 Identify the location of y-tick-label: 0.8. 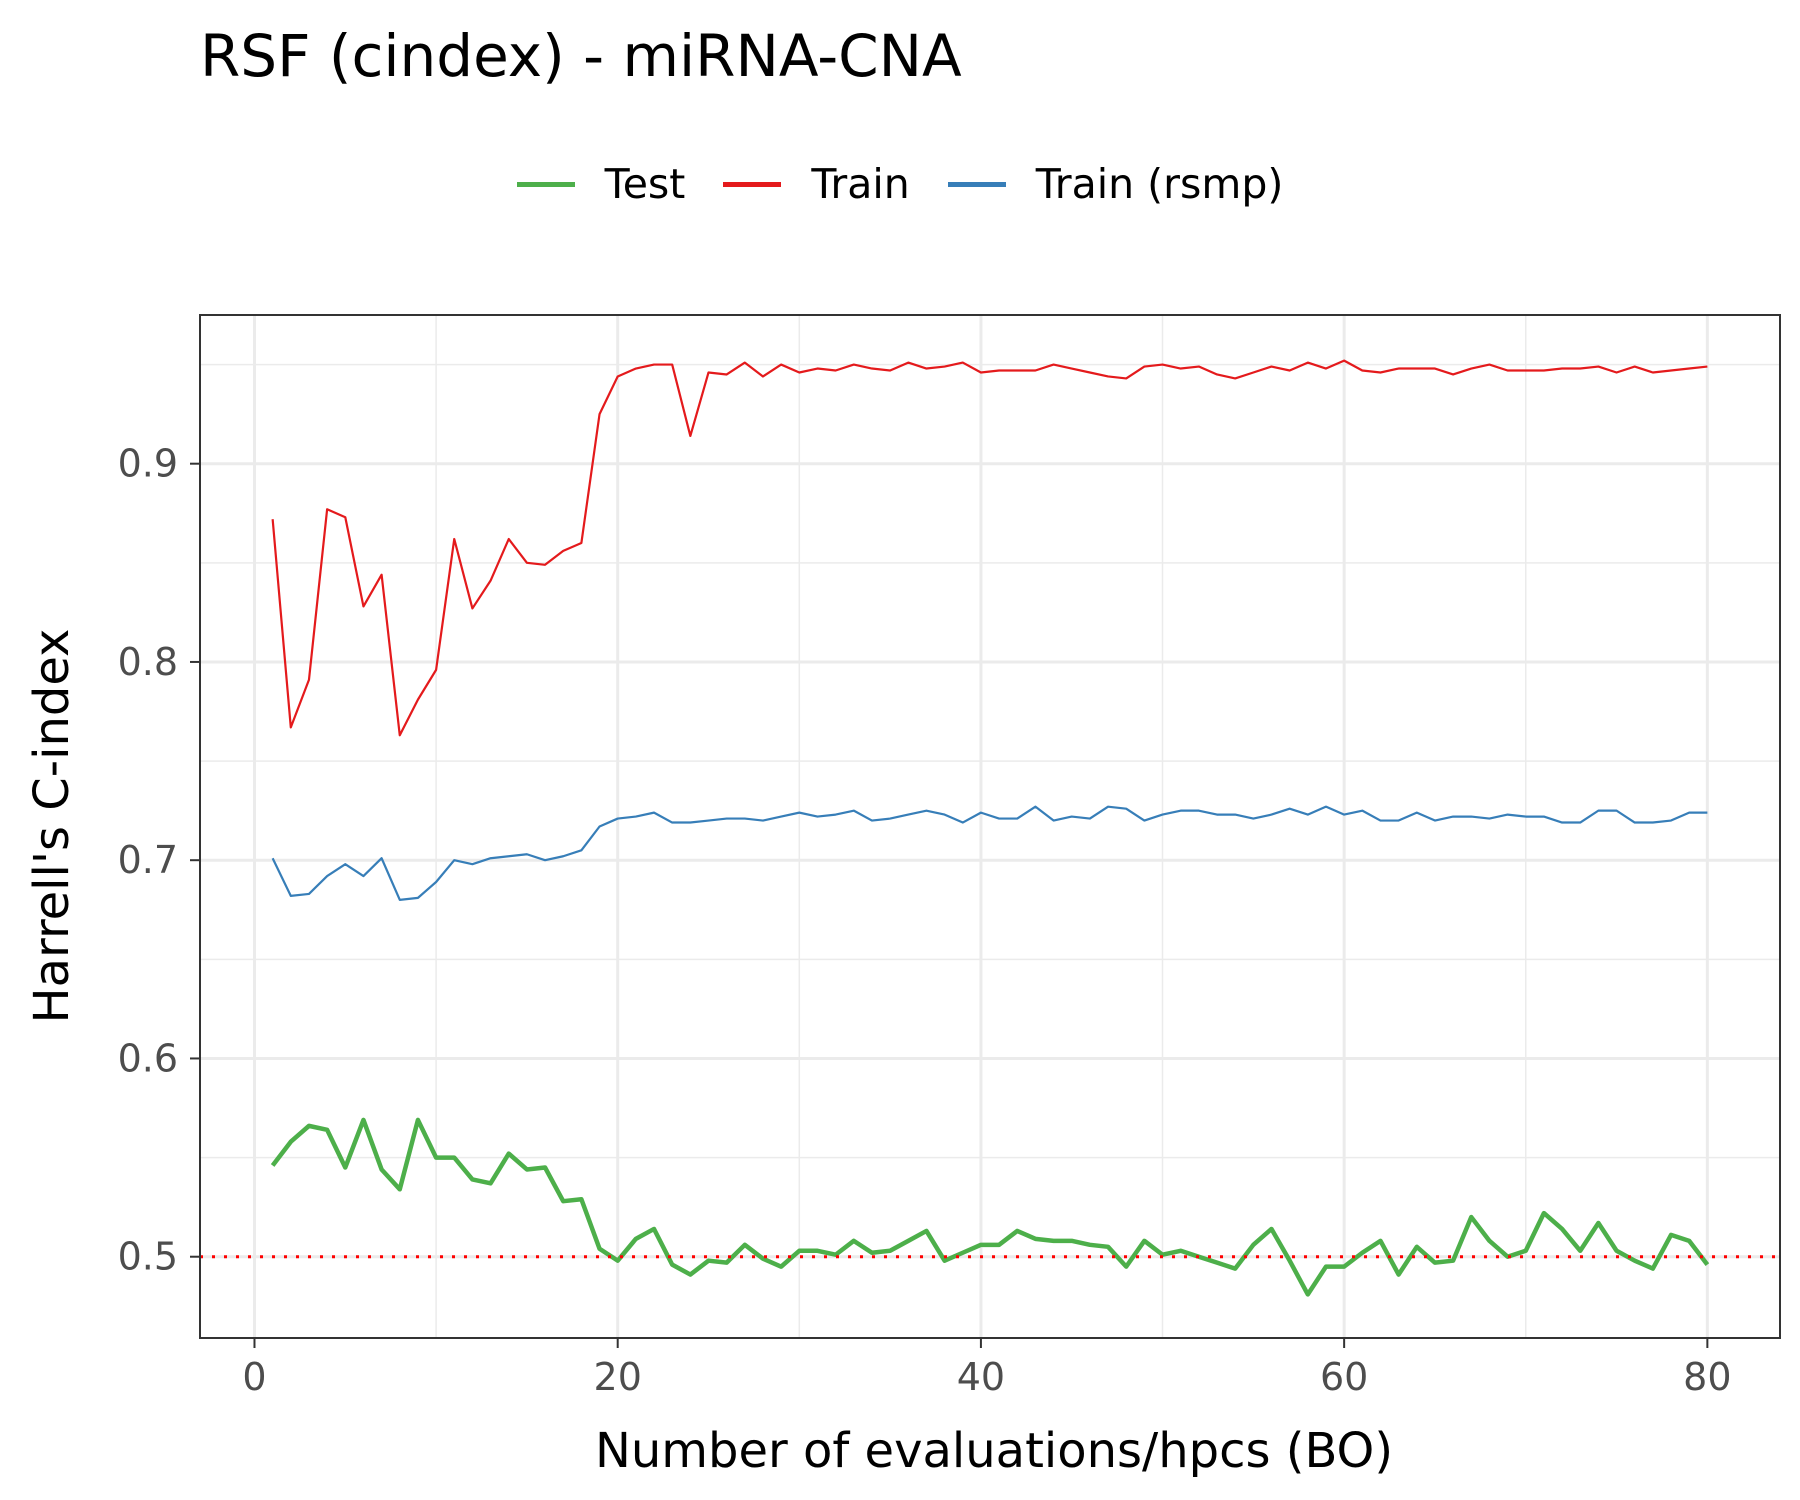
(148, 662).